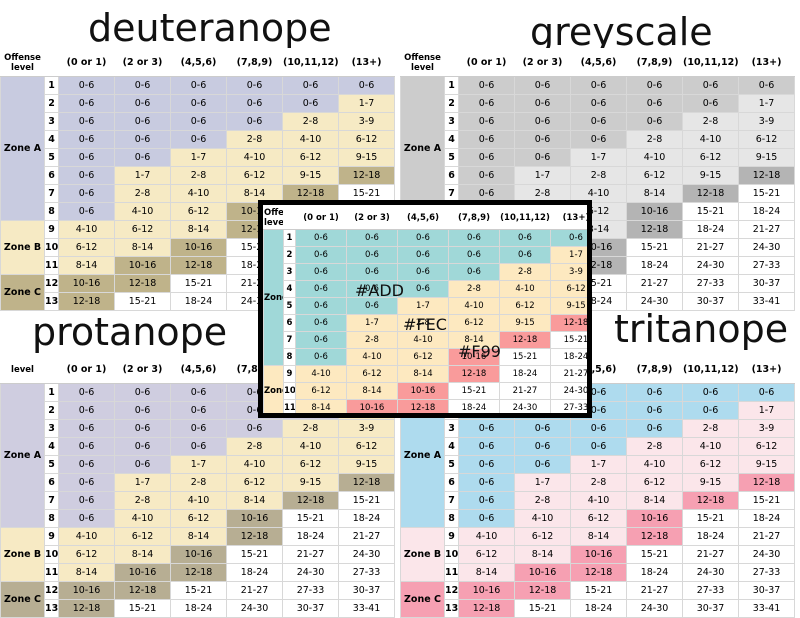 The width and height of the screenshot is (800, 618). Describe the element at coordinates (451, 139) in the screenshot. I see `offense-level-cell: 4` at that location.